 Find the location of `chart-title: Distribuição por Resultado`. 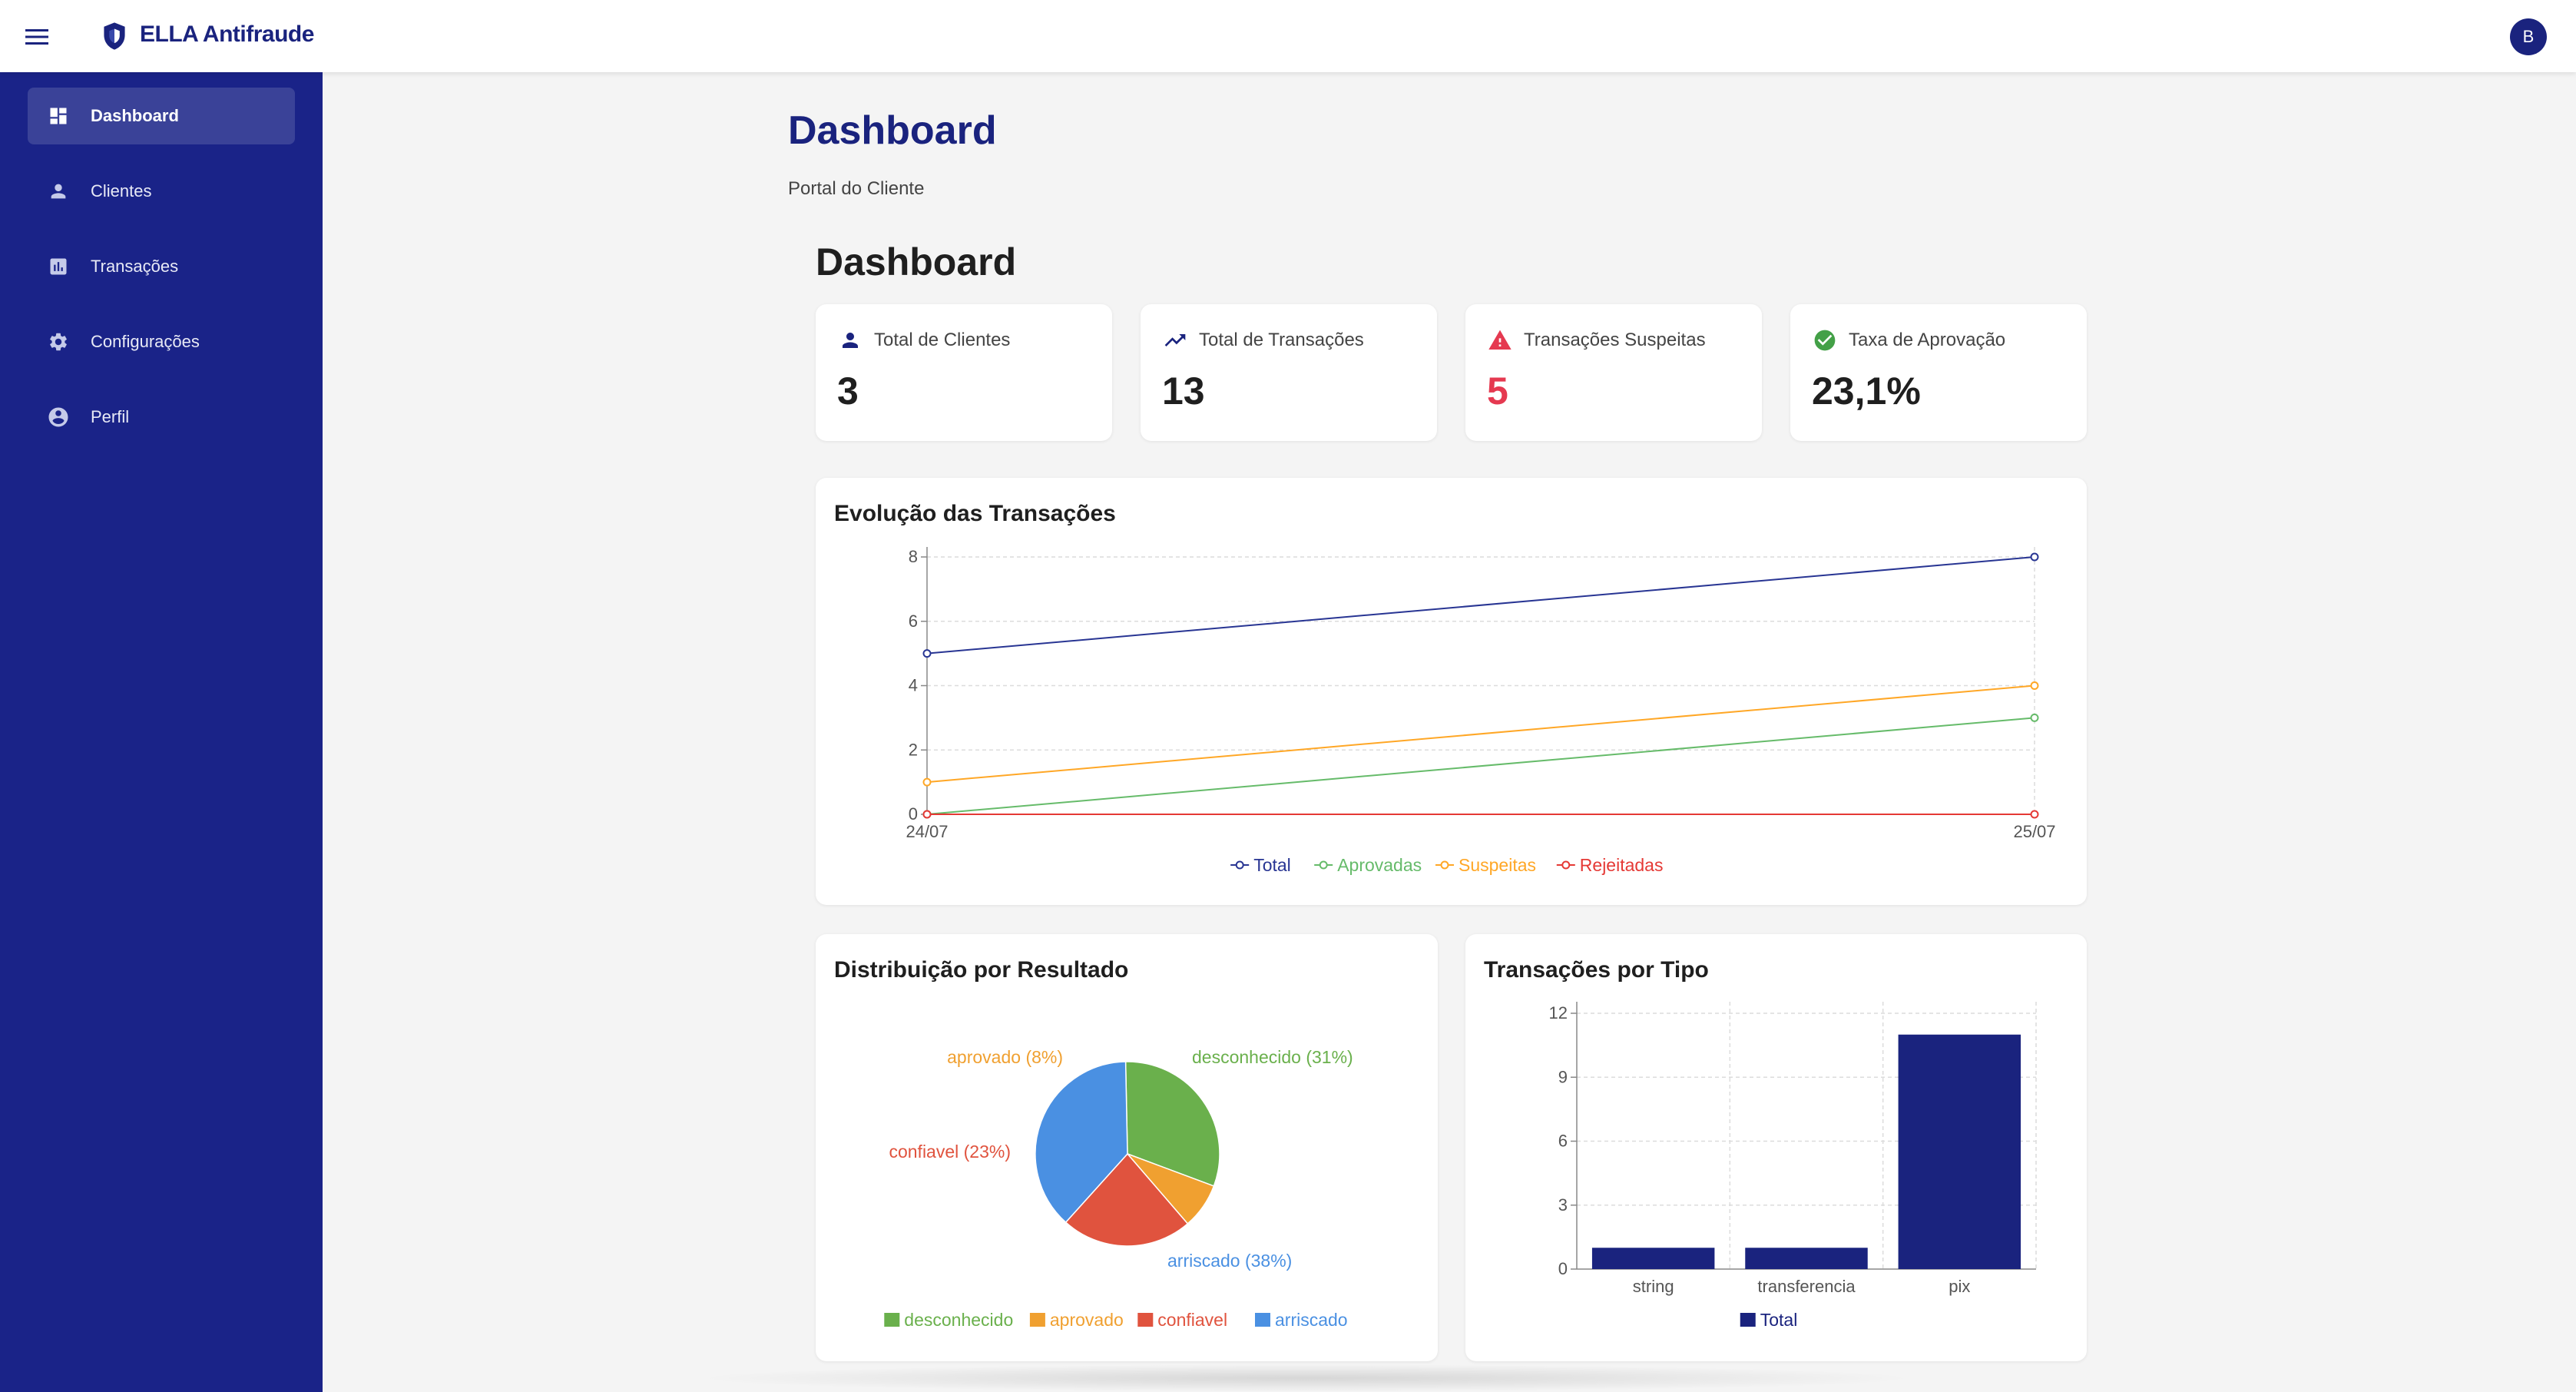

chart-title: Distribuição por Resultado is located at coordinates (981, 970).